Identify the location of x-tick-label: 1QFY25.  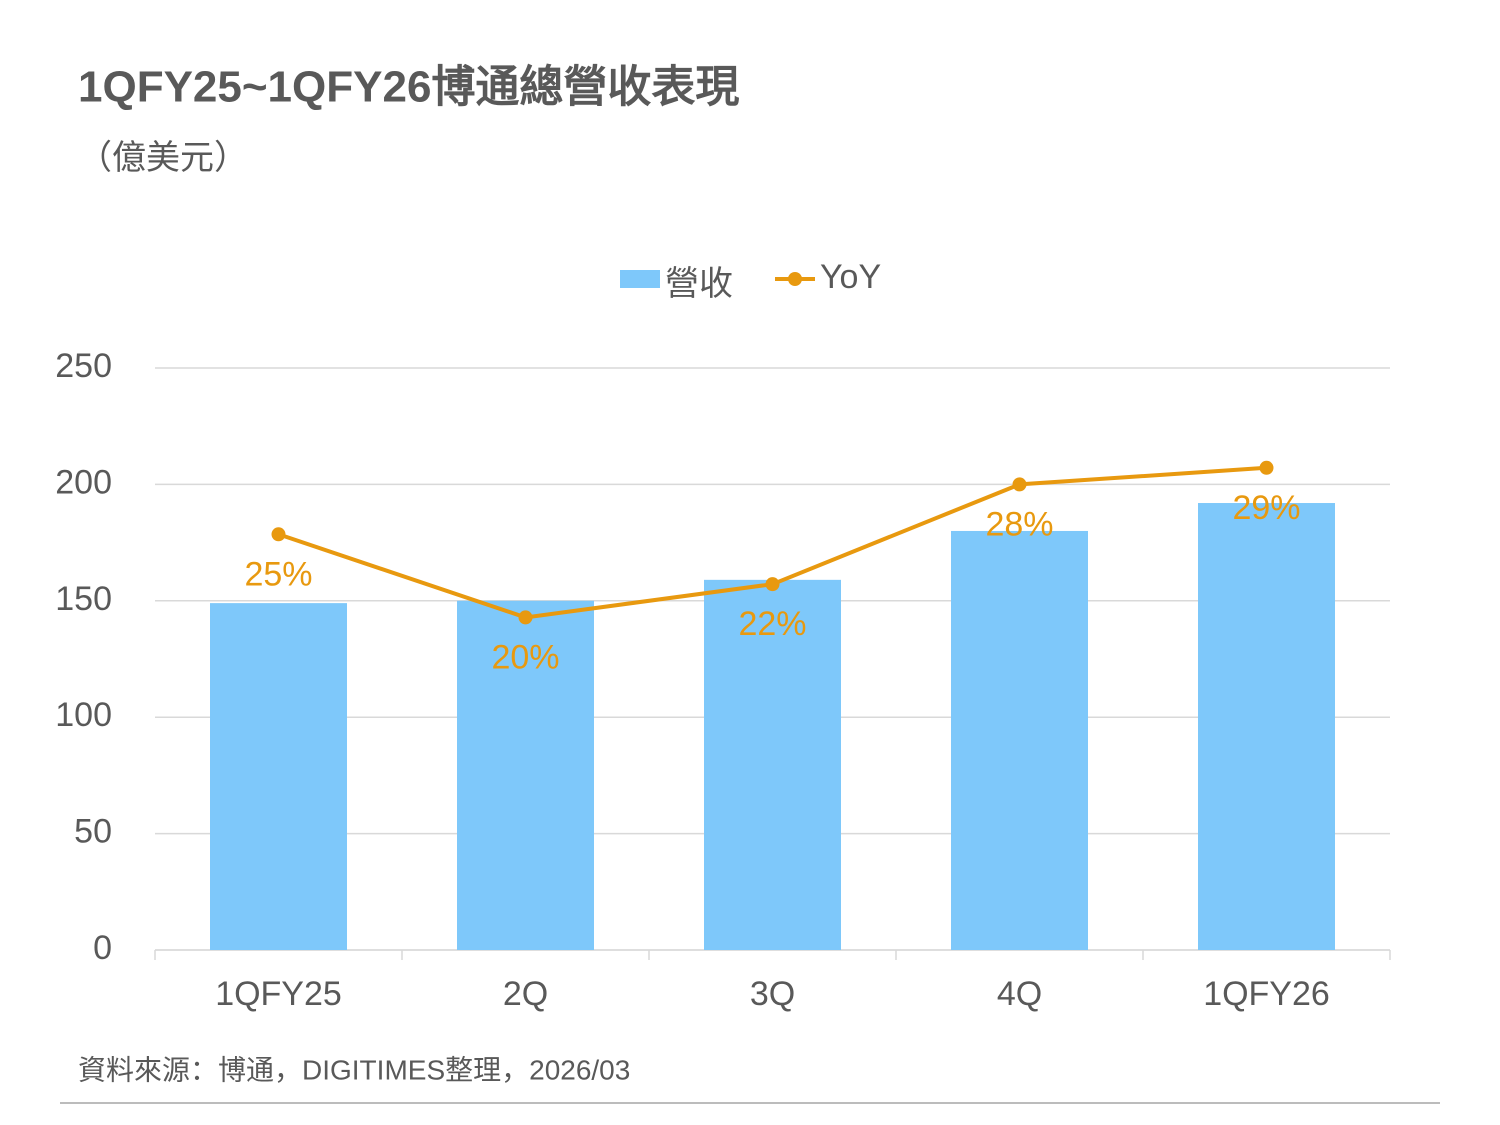
(278, 994).